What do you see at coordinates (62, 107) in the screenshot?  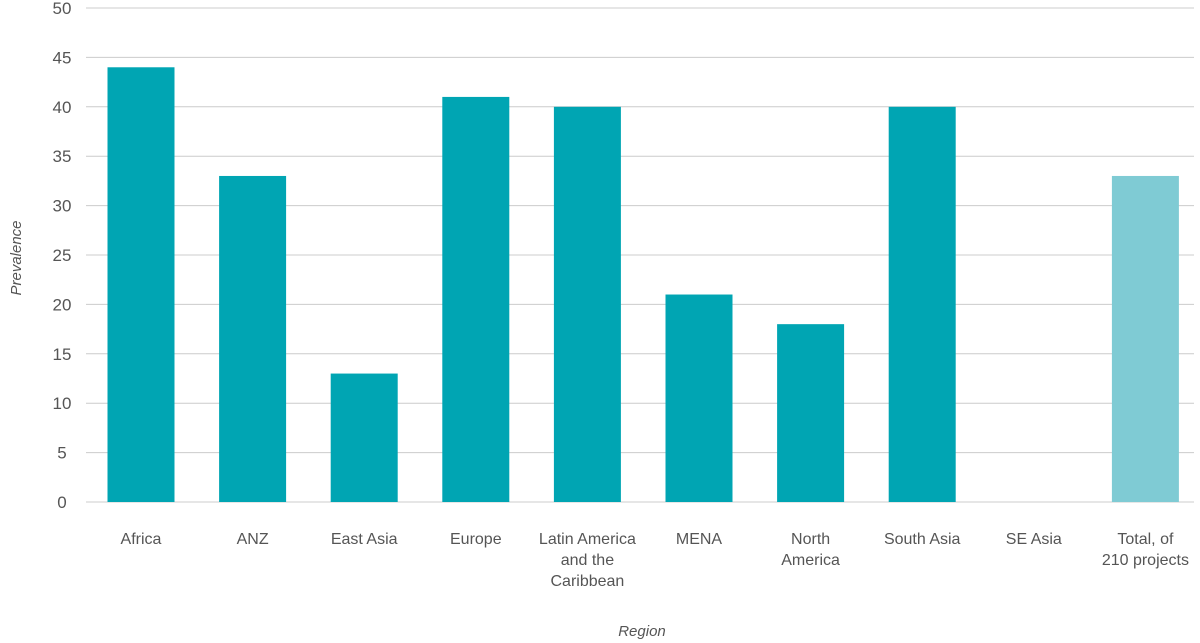 I see `y-tick-label: 40` at bounding box center [62, 107].